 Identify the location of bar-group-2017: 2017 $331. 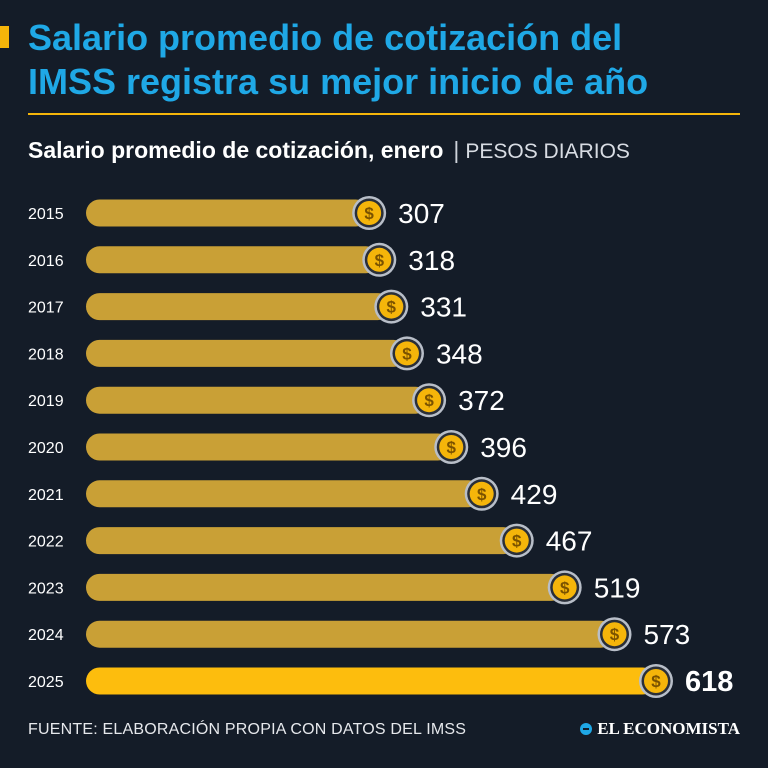
(247, 306).